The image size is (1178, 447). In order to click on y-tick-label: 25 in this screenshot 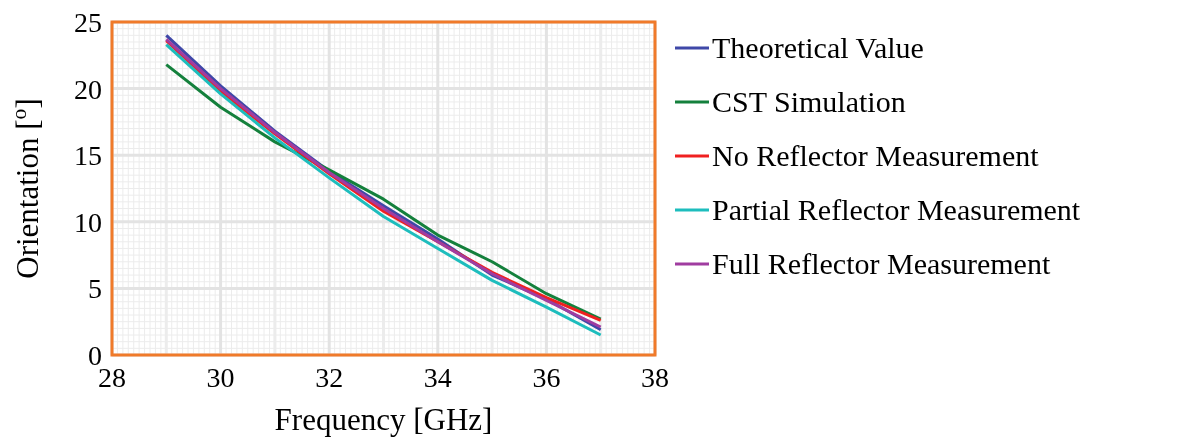, I will do `click(88, 22)`.